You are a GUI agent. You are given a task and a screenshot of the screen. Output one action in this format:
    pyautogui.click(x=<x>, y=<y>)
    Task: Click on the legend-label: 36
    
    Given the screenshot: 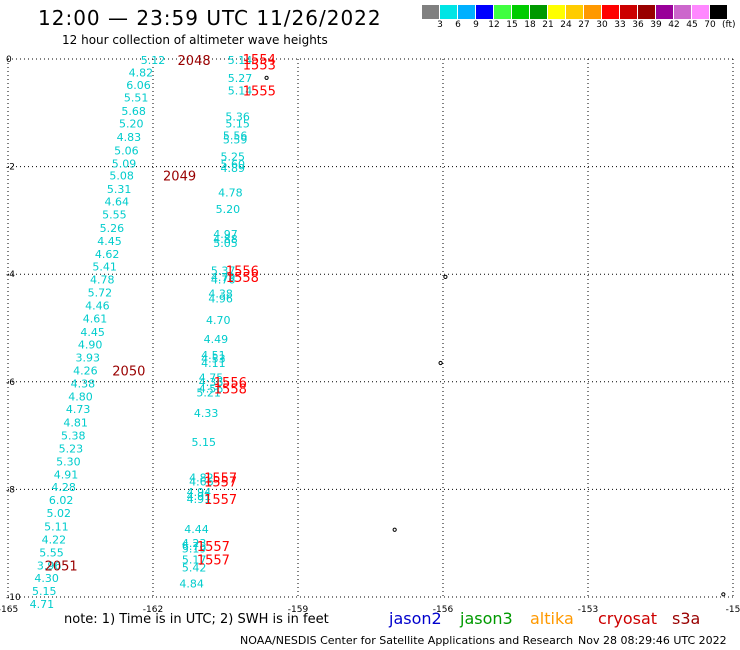 What is the action you would take?
    pyautogui.click(x=638, y=25)
    